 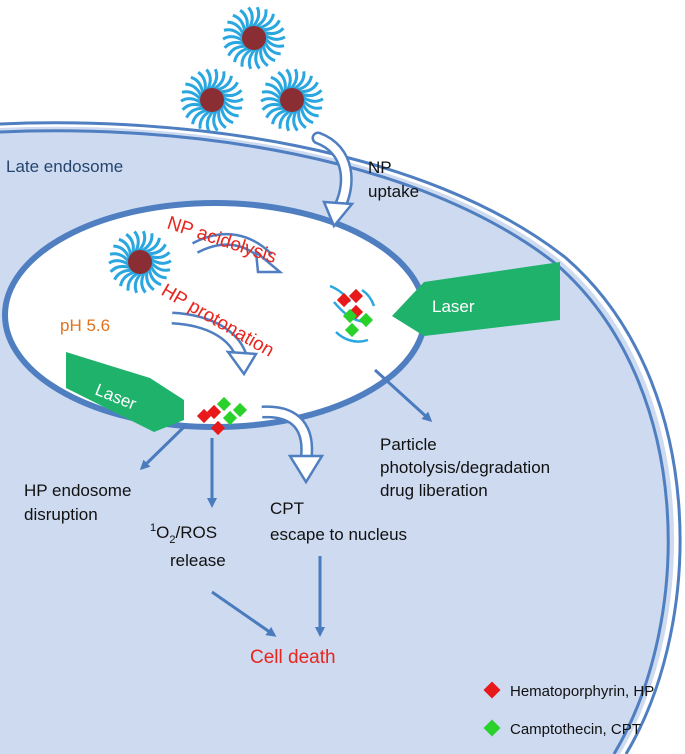 I want to click on np-uptake-label-1: NP, so click(x=380, y=167).